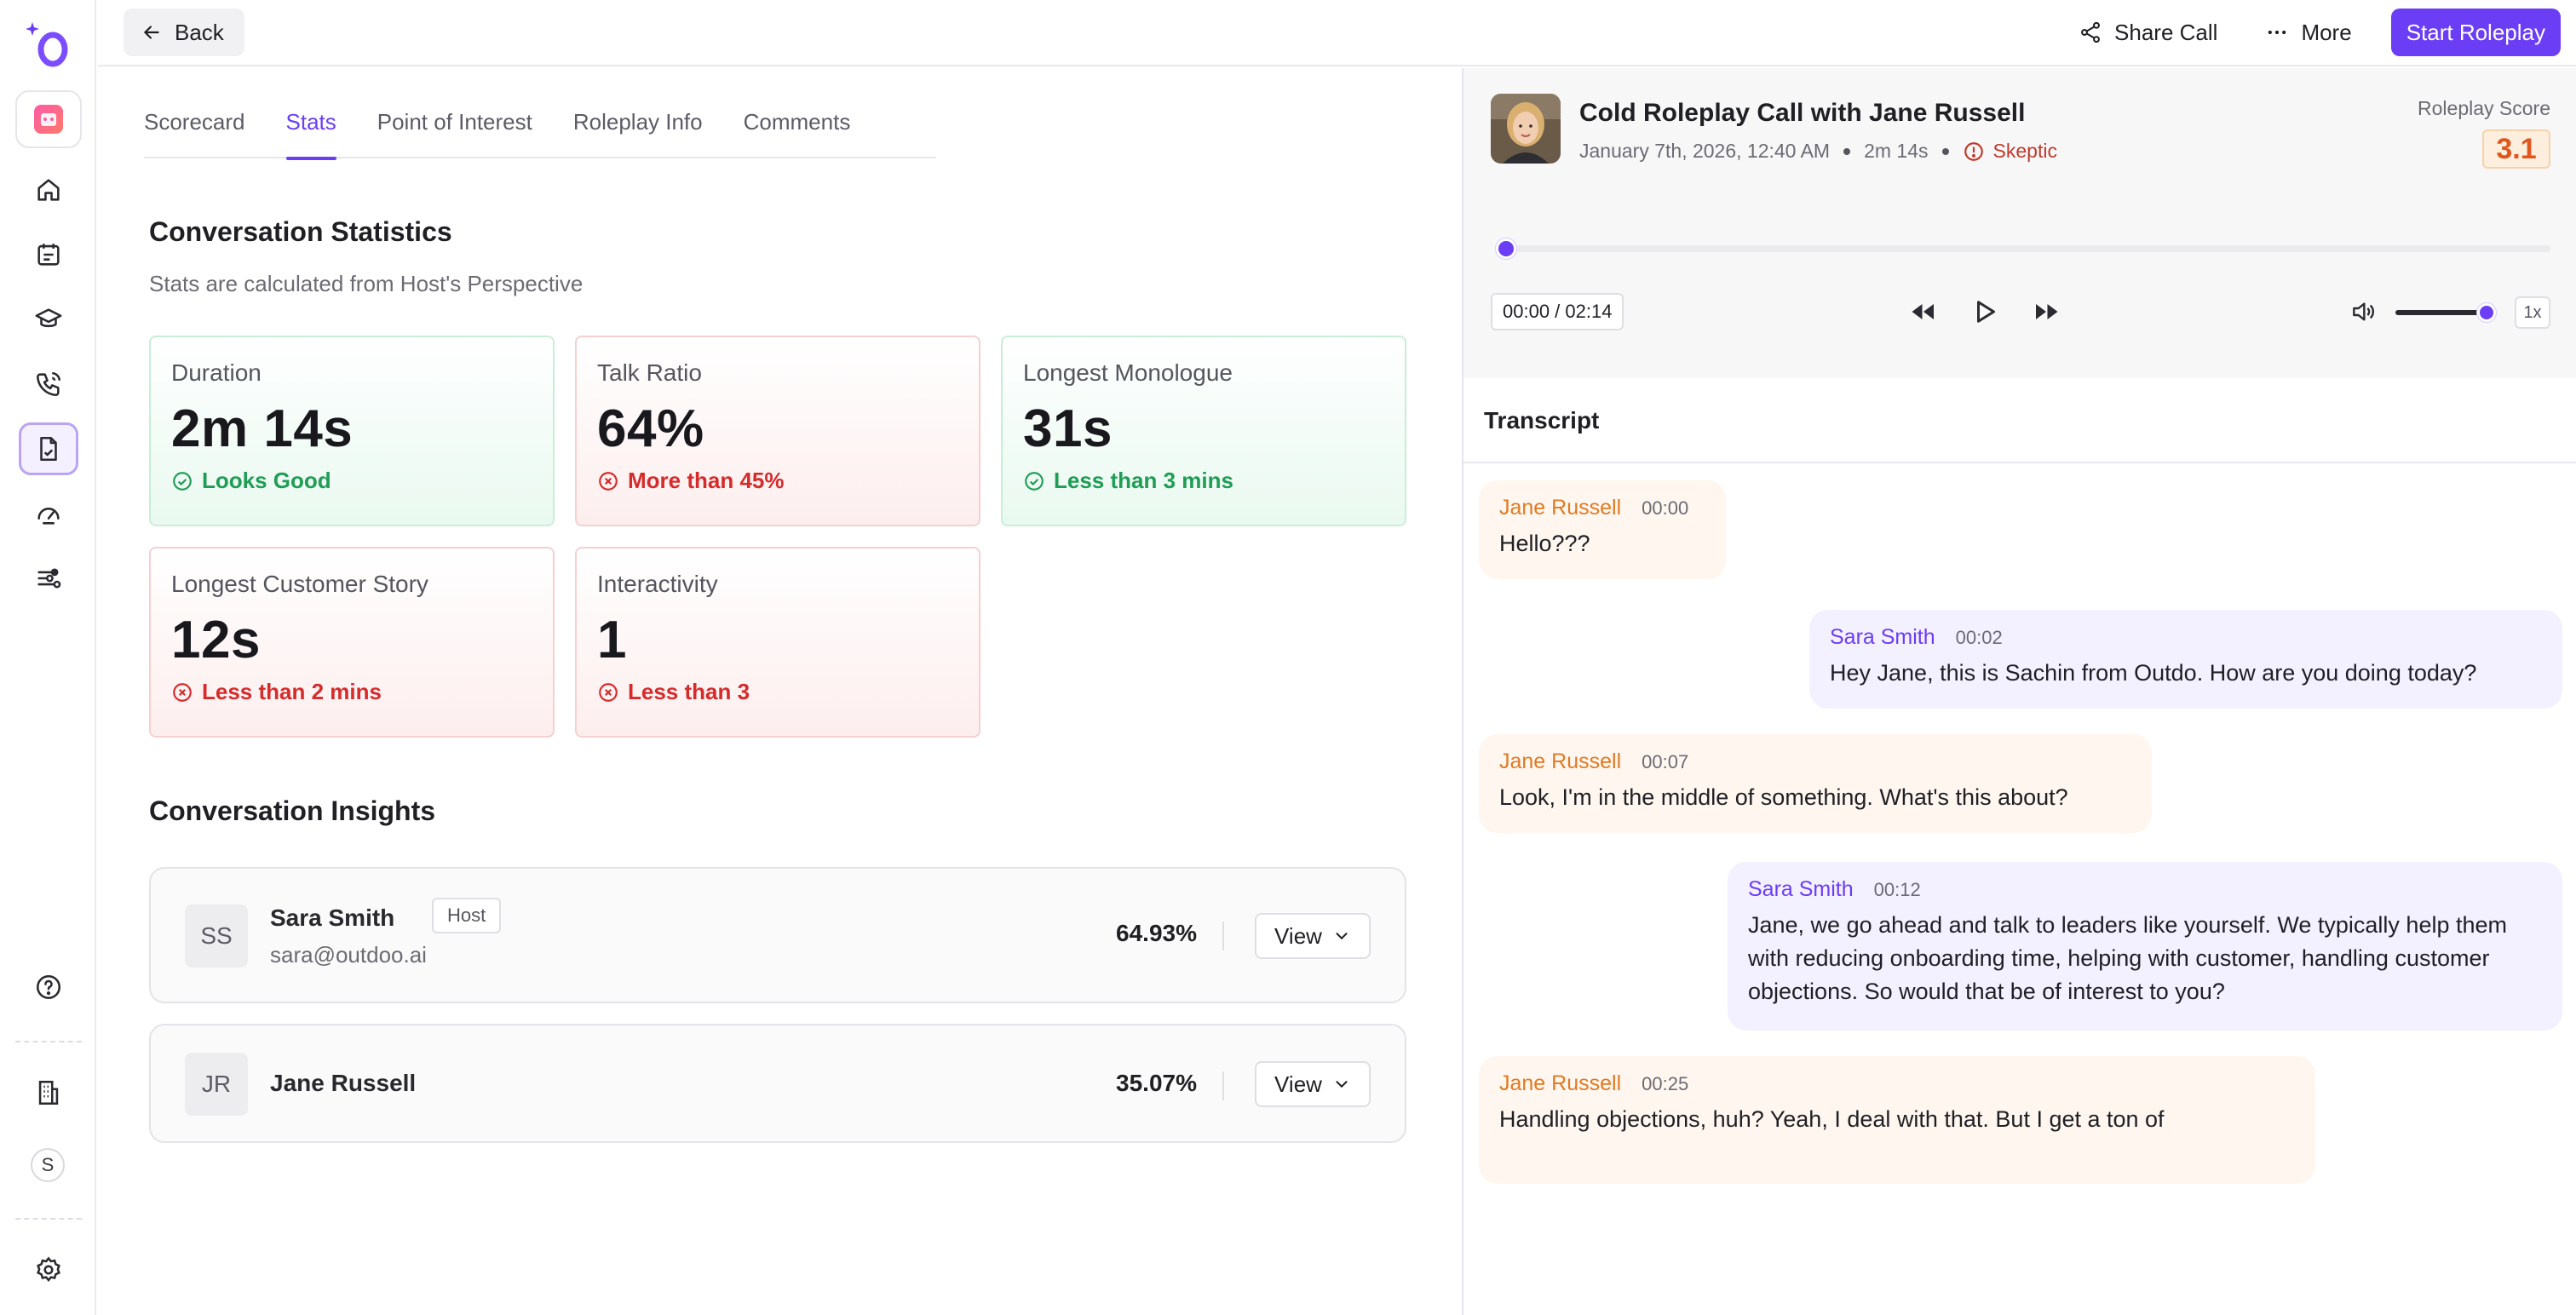 This screenshot has width=2576, height=1315. I want to click on more-label: More, so click(2326, 32).